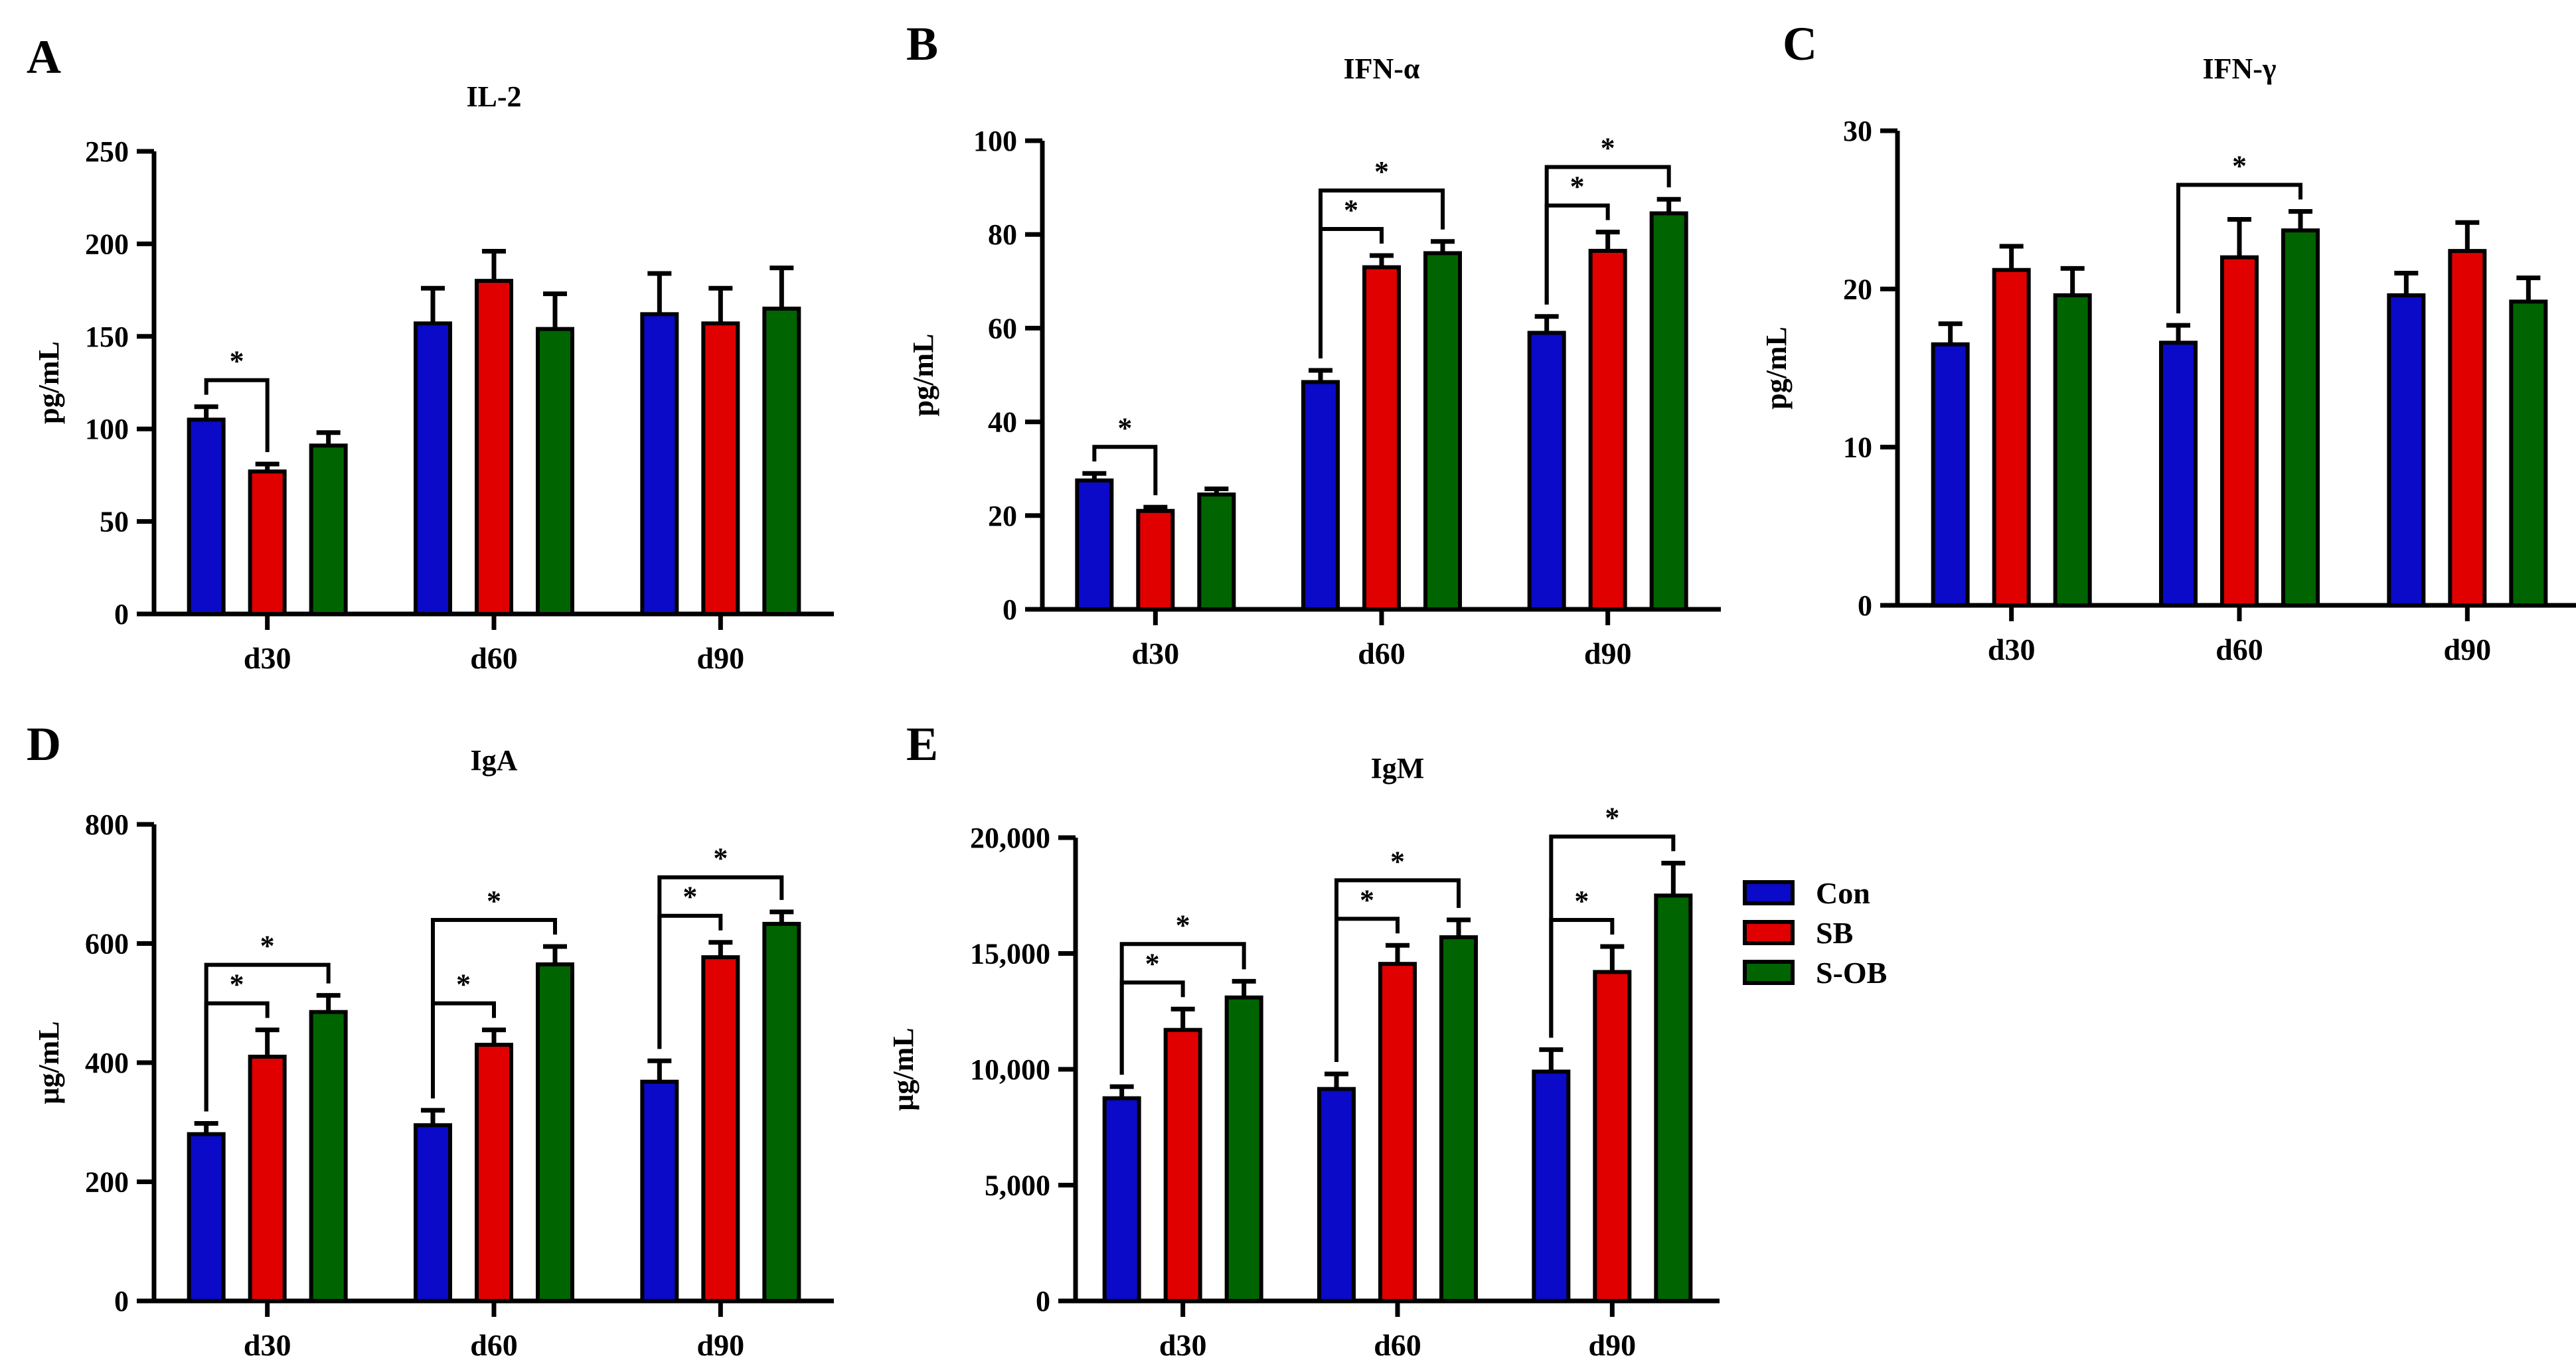 Image resolution: width=2576 pixels, height=1364 pixels. Describe the element at coordinates (107, 944) in the screenshot. I see `y-tick-label: 600` at that location.